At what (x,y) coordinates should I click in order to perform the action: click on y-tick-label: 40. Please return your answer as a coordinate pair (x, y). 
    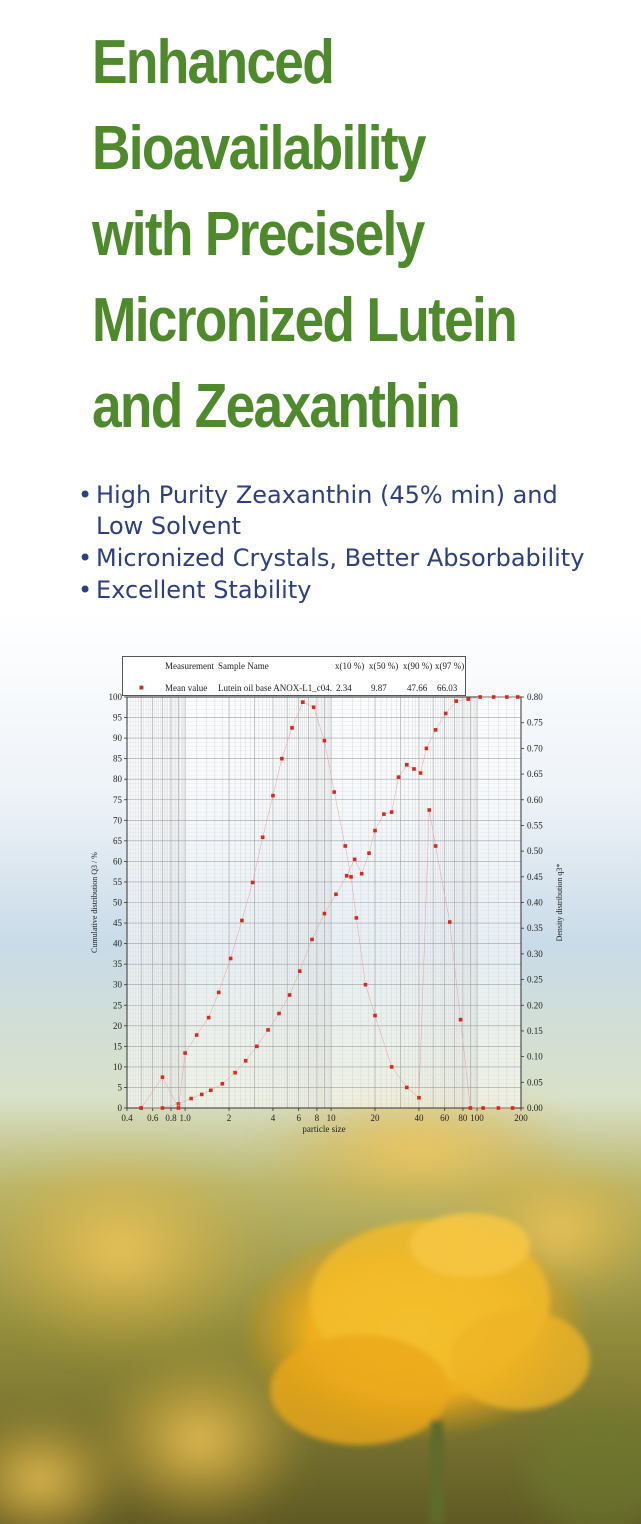
    Looking at the image, I should click on (118, 944).